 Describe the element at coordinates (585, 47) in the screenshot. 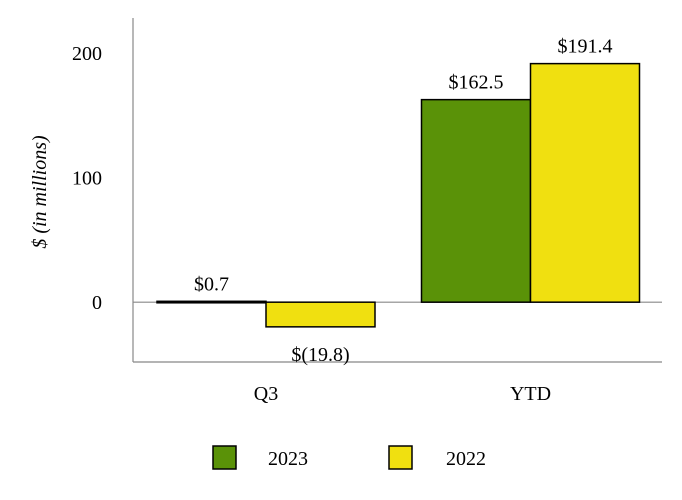

I see `data-label: $191.4` at that location.